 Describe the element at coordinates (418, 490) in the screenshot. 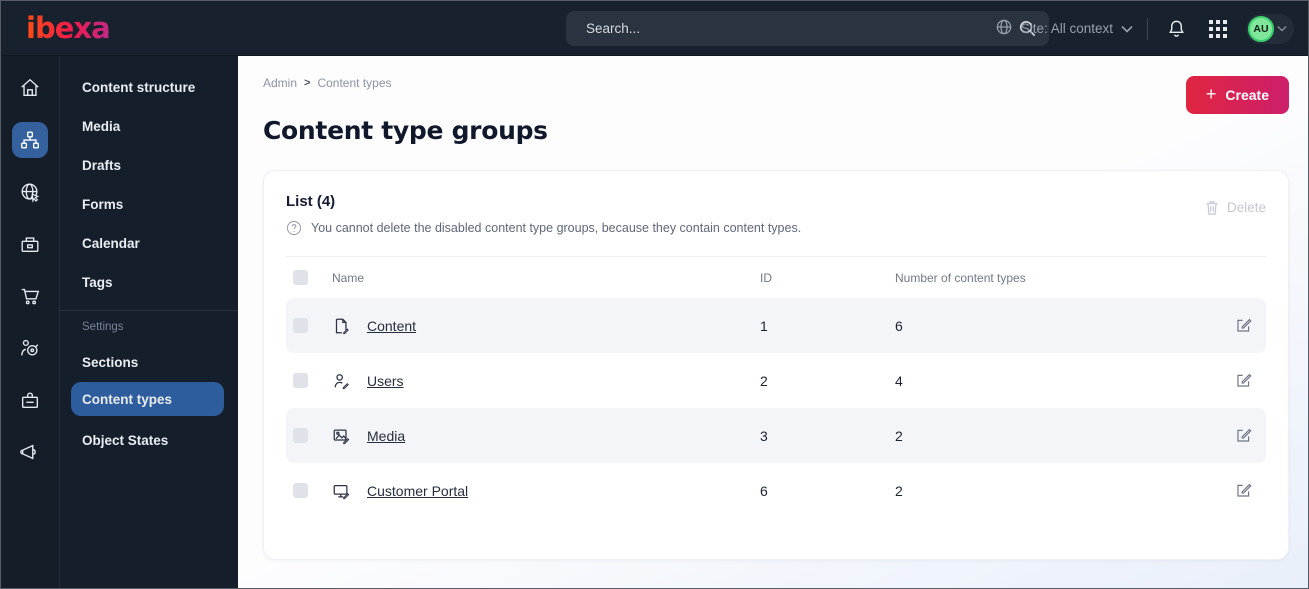

I see `group-link: Customer Portal` at that location.